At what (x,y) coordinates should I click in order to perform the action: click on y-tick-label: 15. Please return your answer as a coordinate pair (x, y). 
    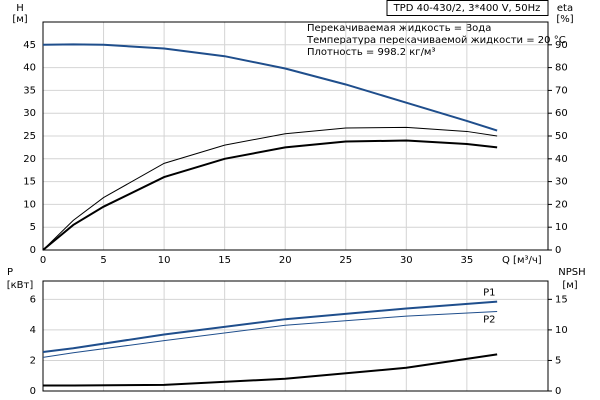
    Looking at the image, I should click on (29, 182).